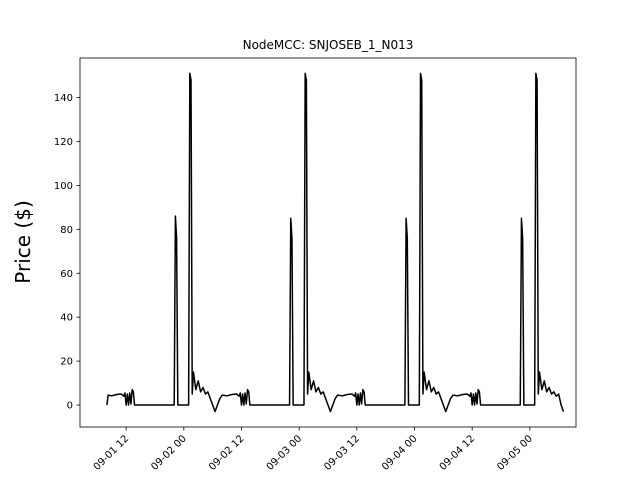  I want to click on y-tick-label: 40, so click(66, 318).